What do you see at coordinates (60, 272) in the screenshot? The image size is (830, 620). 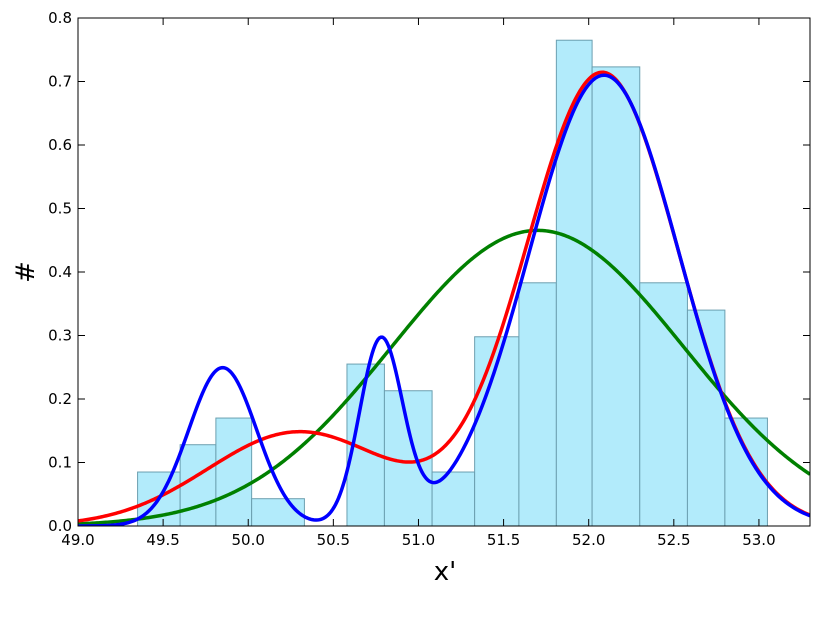 I see `y-tick-label-4: 0.4` at bounding box center [60, 272].